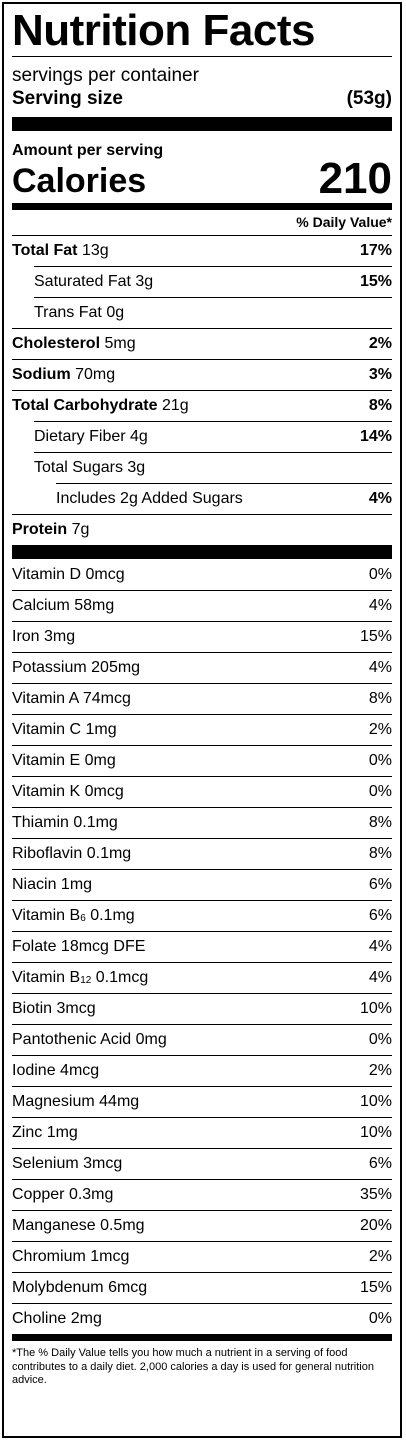 This screenshot has width=406, height=1442. What do you see at coordinates (95, 374) in the screenshot?
I see `nutrient-amount: 70mg` at bounding box center [95, 374].